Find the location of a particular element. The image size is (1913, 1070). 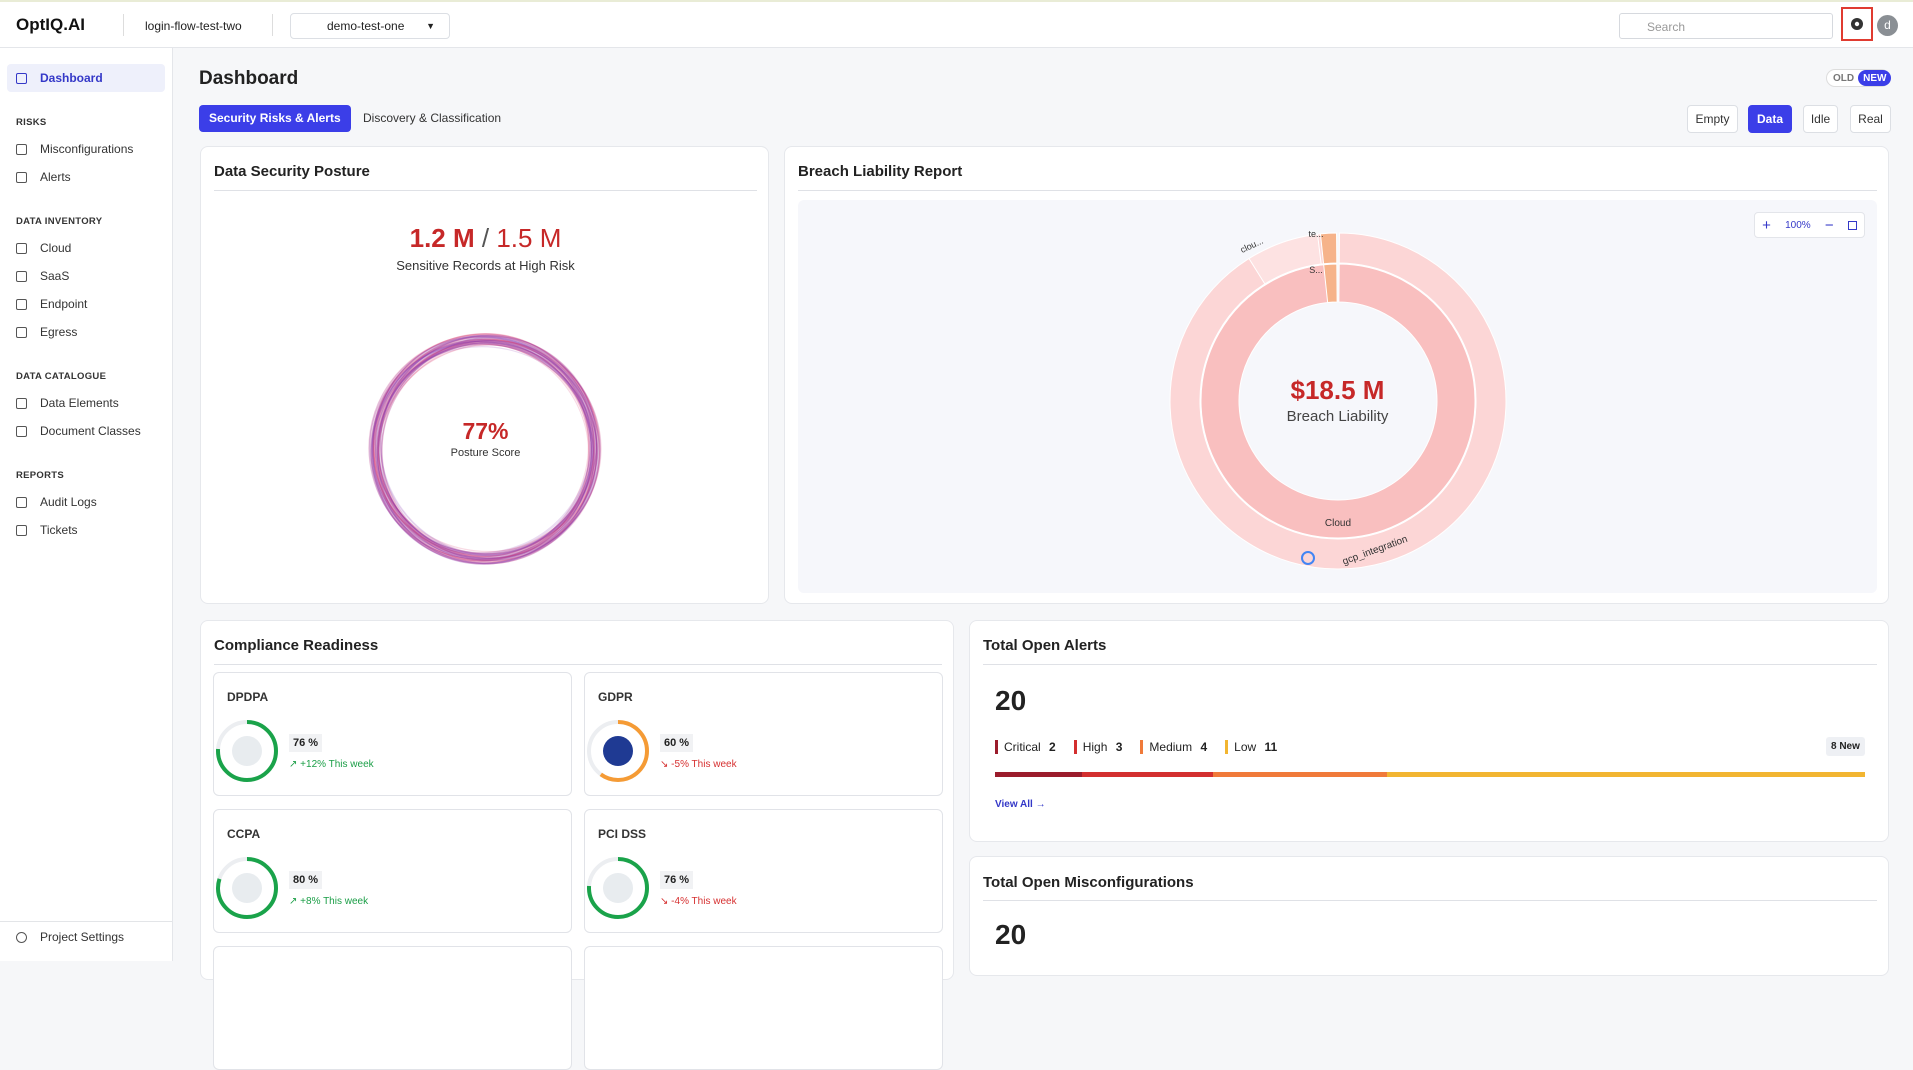

card-title: Breach Liability Report is located at coordinates (880, 171).